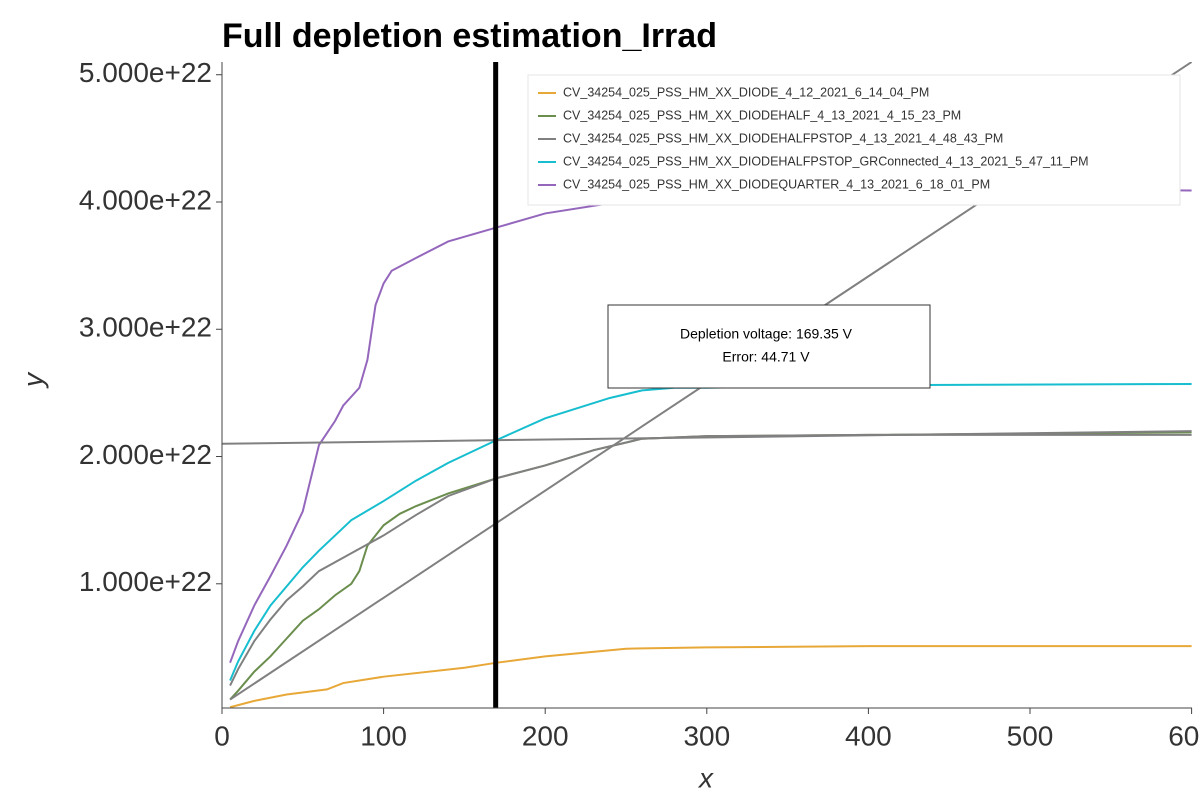  I want to click on x-tick-label: 500, so click(1030, 735).